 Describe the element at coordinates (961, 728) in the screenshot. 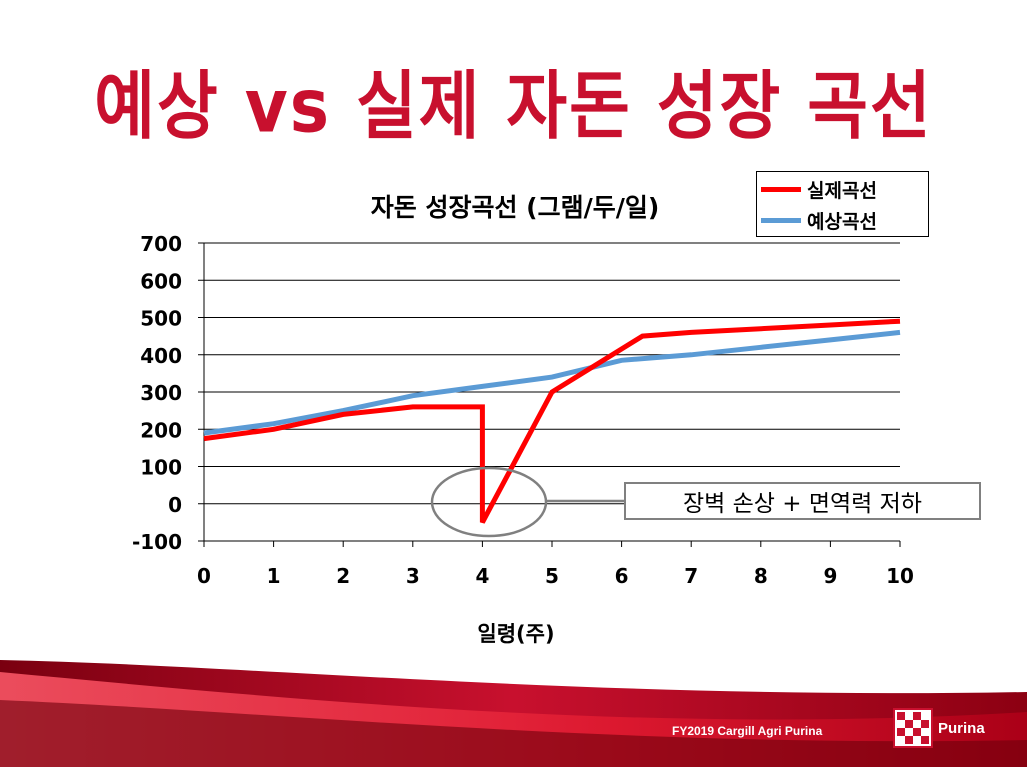

I see `brand-name: Purina` at that location.